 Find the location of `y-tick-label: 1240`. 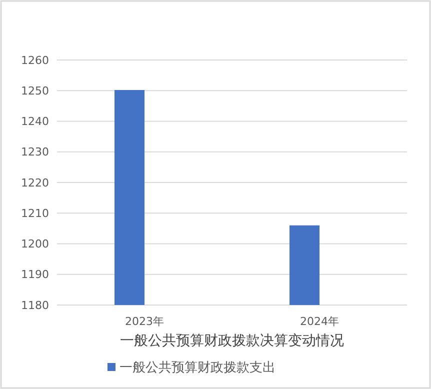

y-tick-label: 1240 is located at coordinates (35, 121).